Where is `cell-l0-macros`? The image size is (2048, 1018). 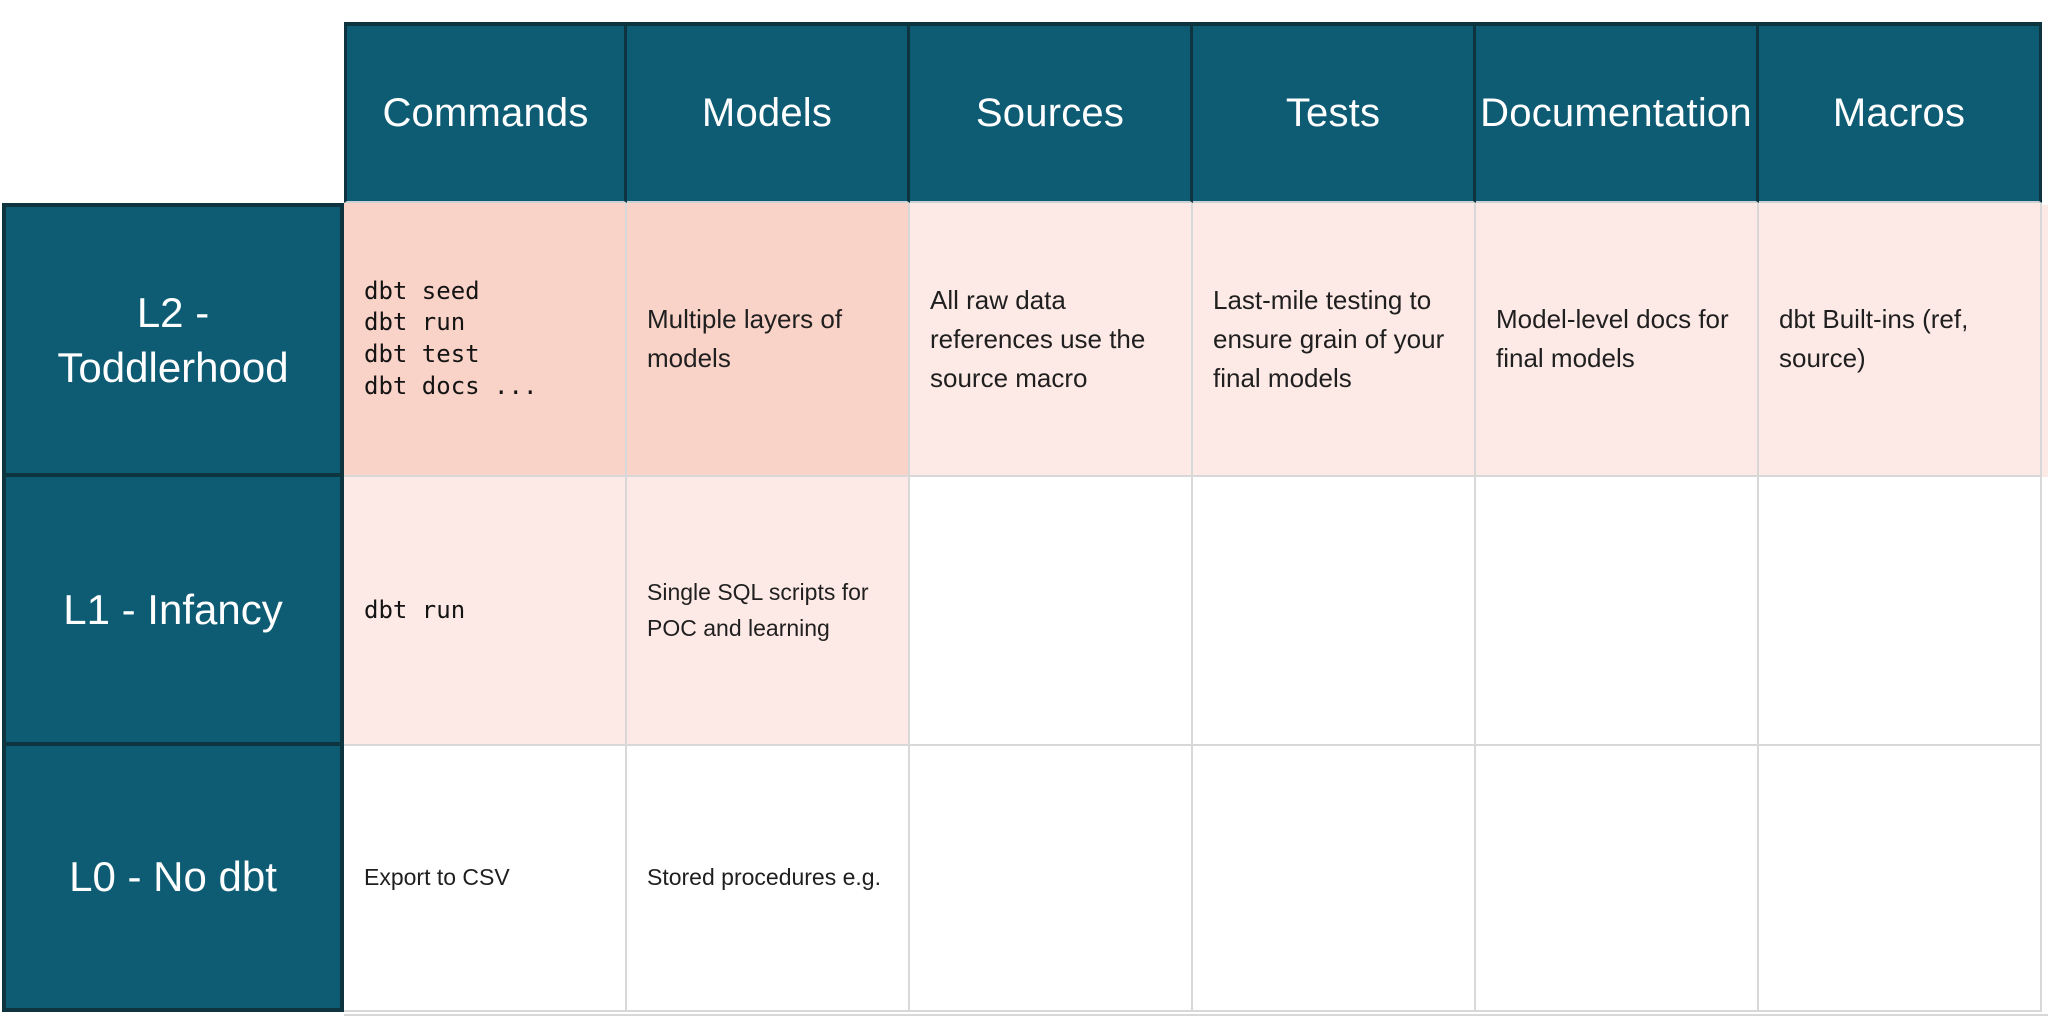 cell-l0-macros is located at coordinates (1900, 879).